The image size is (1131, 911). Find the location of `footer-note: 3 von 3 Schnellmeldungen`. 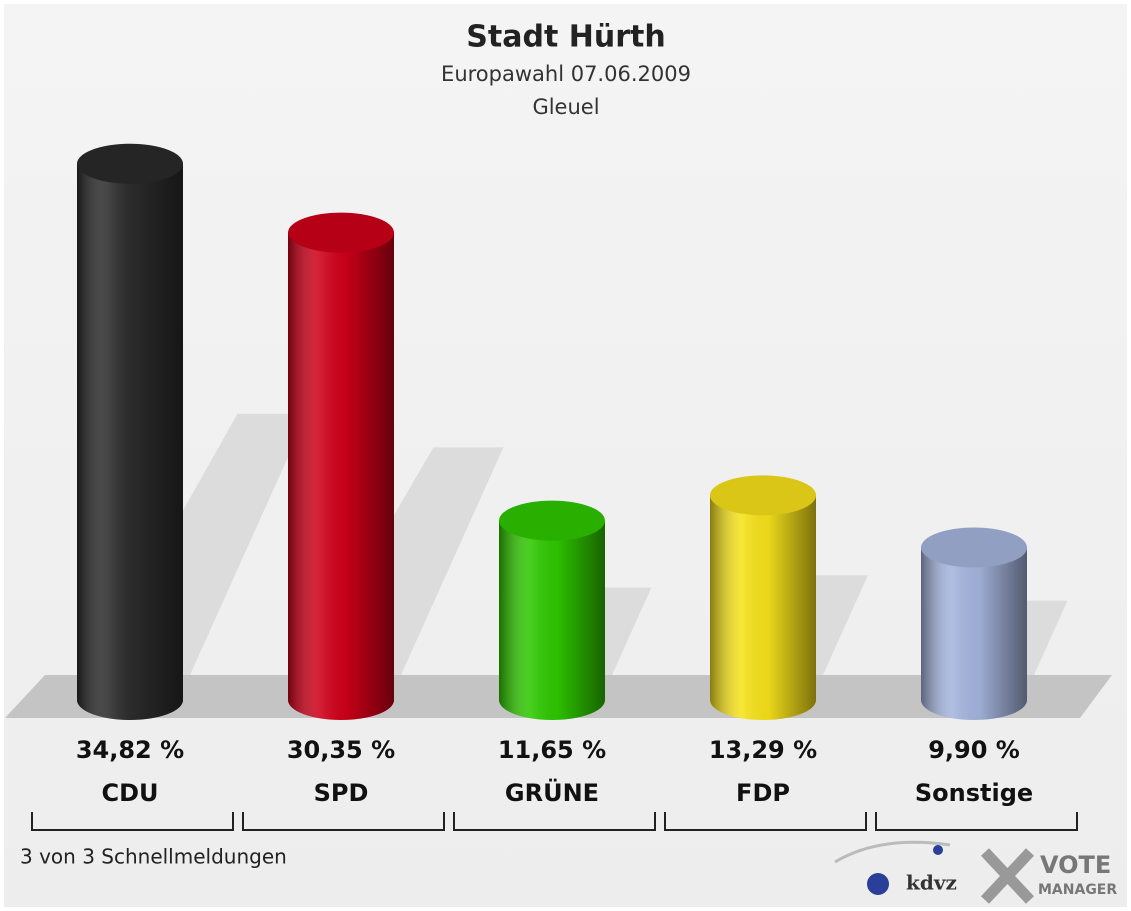

footer-note: 3 von 3 Schnellmeldungen is located at coordinates (153, 857).